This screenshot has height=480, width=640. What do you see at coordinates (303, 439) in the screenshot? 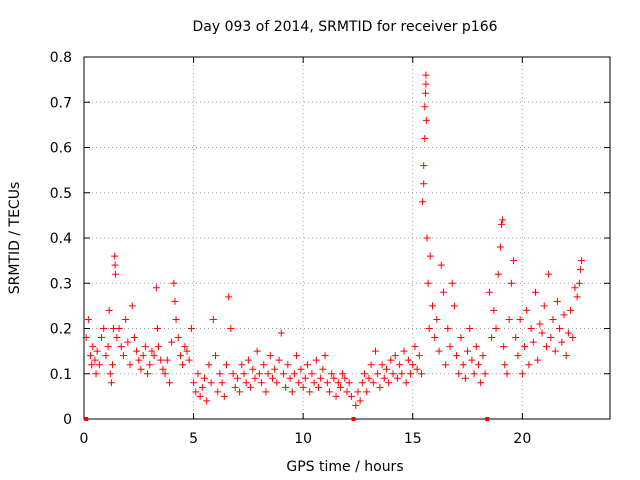
I see `x-tick-label: 10` at bounding box center [303, 439].